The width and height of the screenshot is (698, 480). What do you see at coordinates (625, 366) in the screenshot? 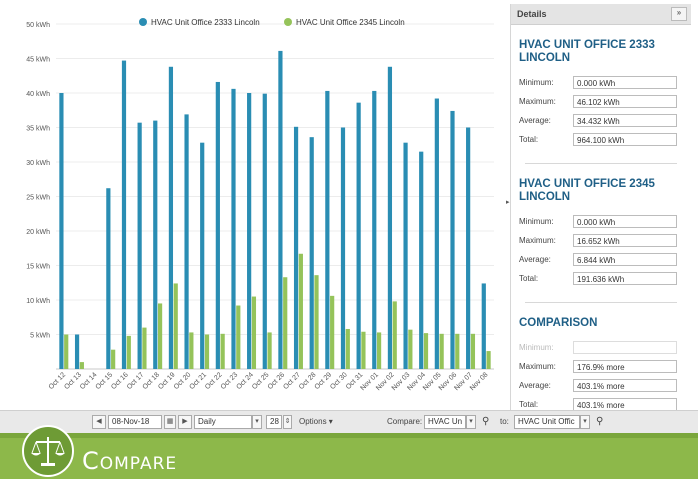
I see `comparison-maximum-field: 176.9% more` at bounding box center [625, 366].